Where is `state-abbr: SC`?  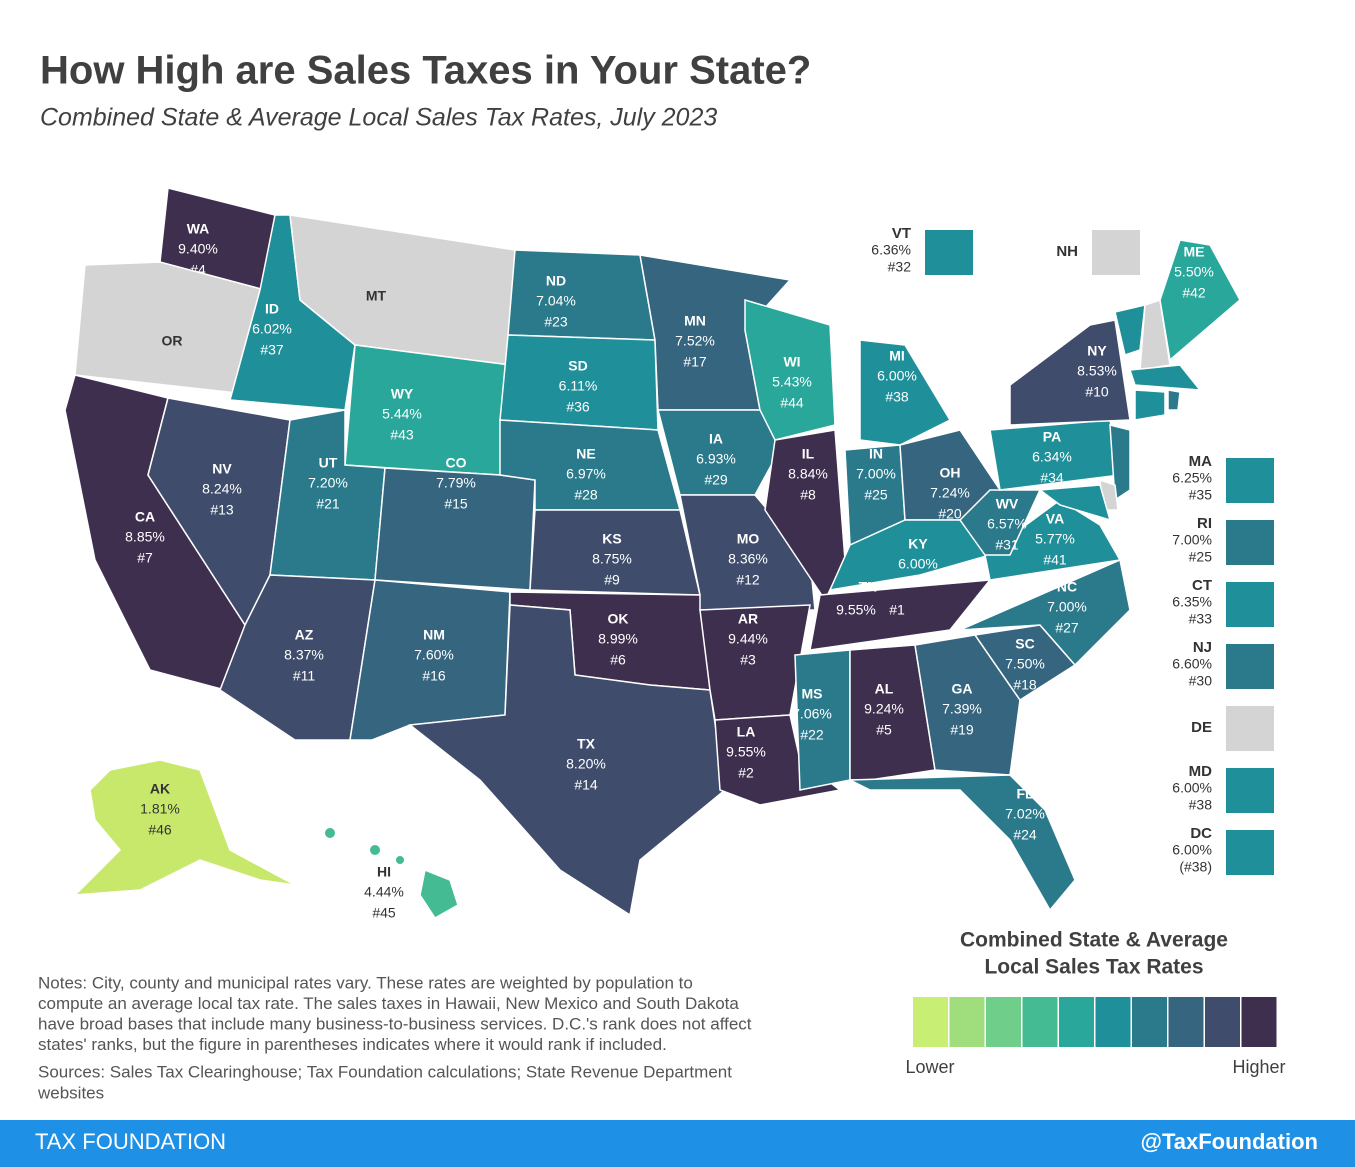
state-abbr: SC is located at coordinates (1024, 644).